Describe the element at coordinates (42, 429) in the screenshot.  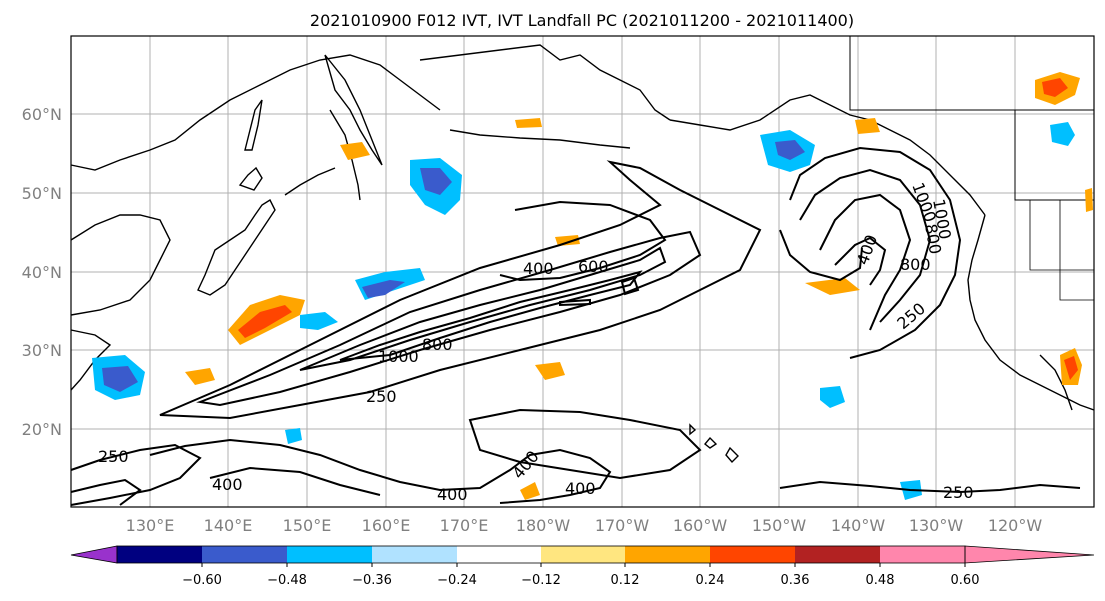
I see `lat-label: 20°N` at that location.